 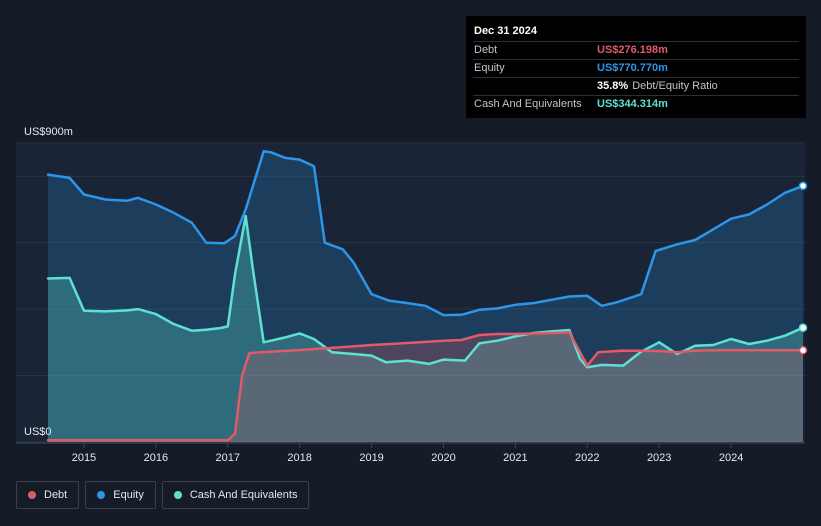 I want to click on tooltip-label-cash: Cash And Equivalents, so click(x=528, y=104).